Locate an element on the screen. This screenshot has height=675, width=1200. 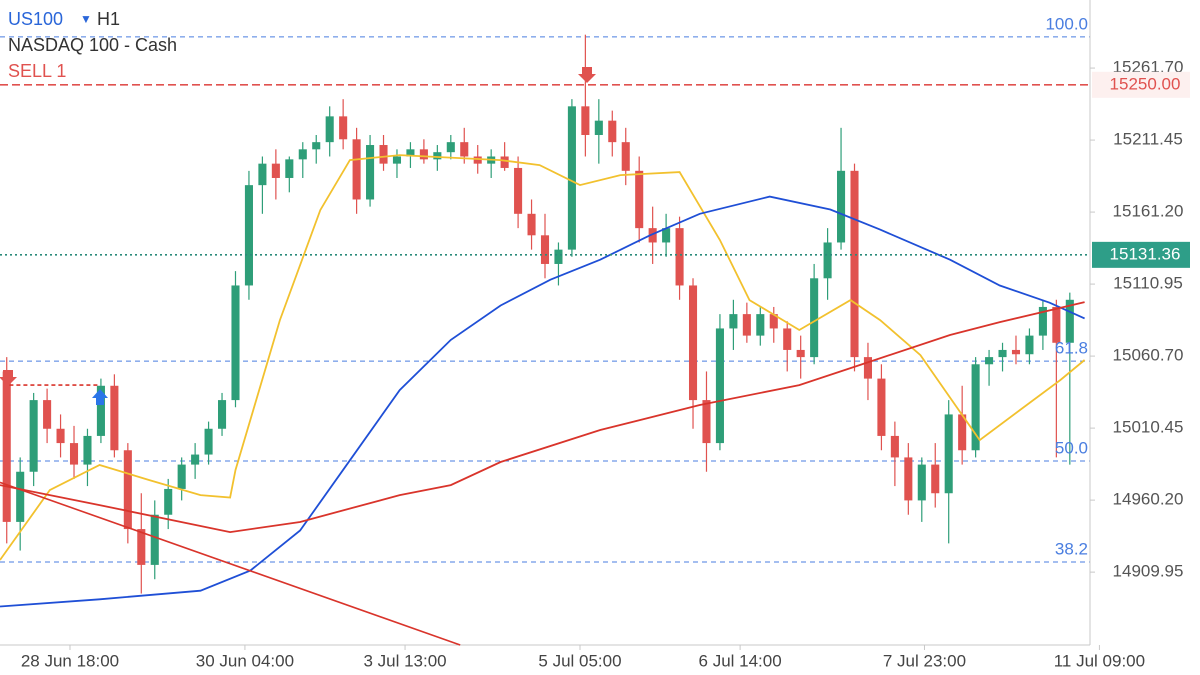
y-tick-label: 14909.95 is located at coordinates (1148, 571).